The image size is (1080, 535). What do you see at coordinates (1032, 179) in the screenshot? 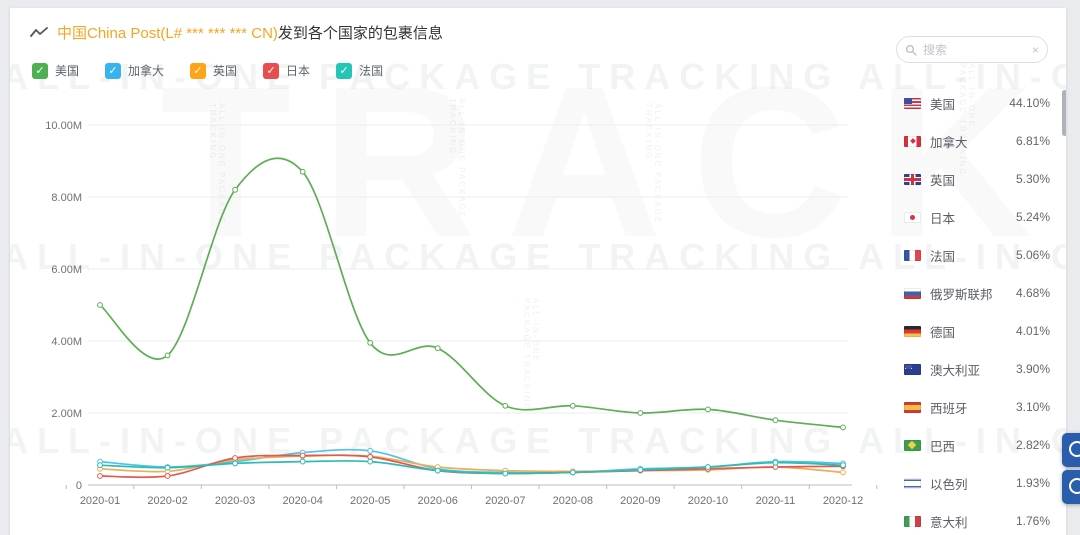
I see `country-percent: 5.30%` at bounding box center [1032, 179].